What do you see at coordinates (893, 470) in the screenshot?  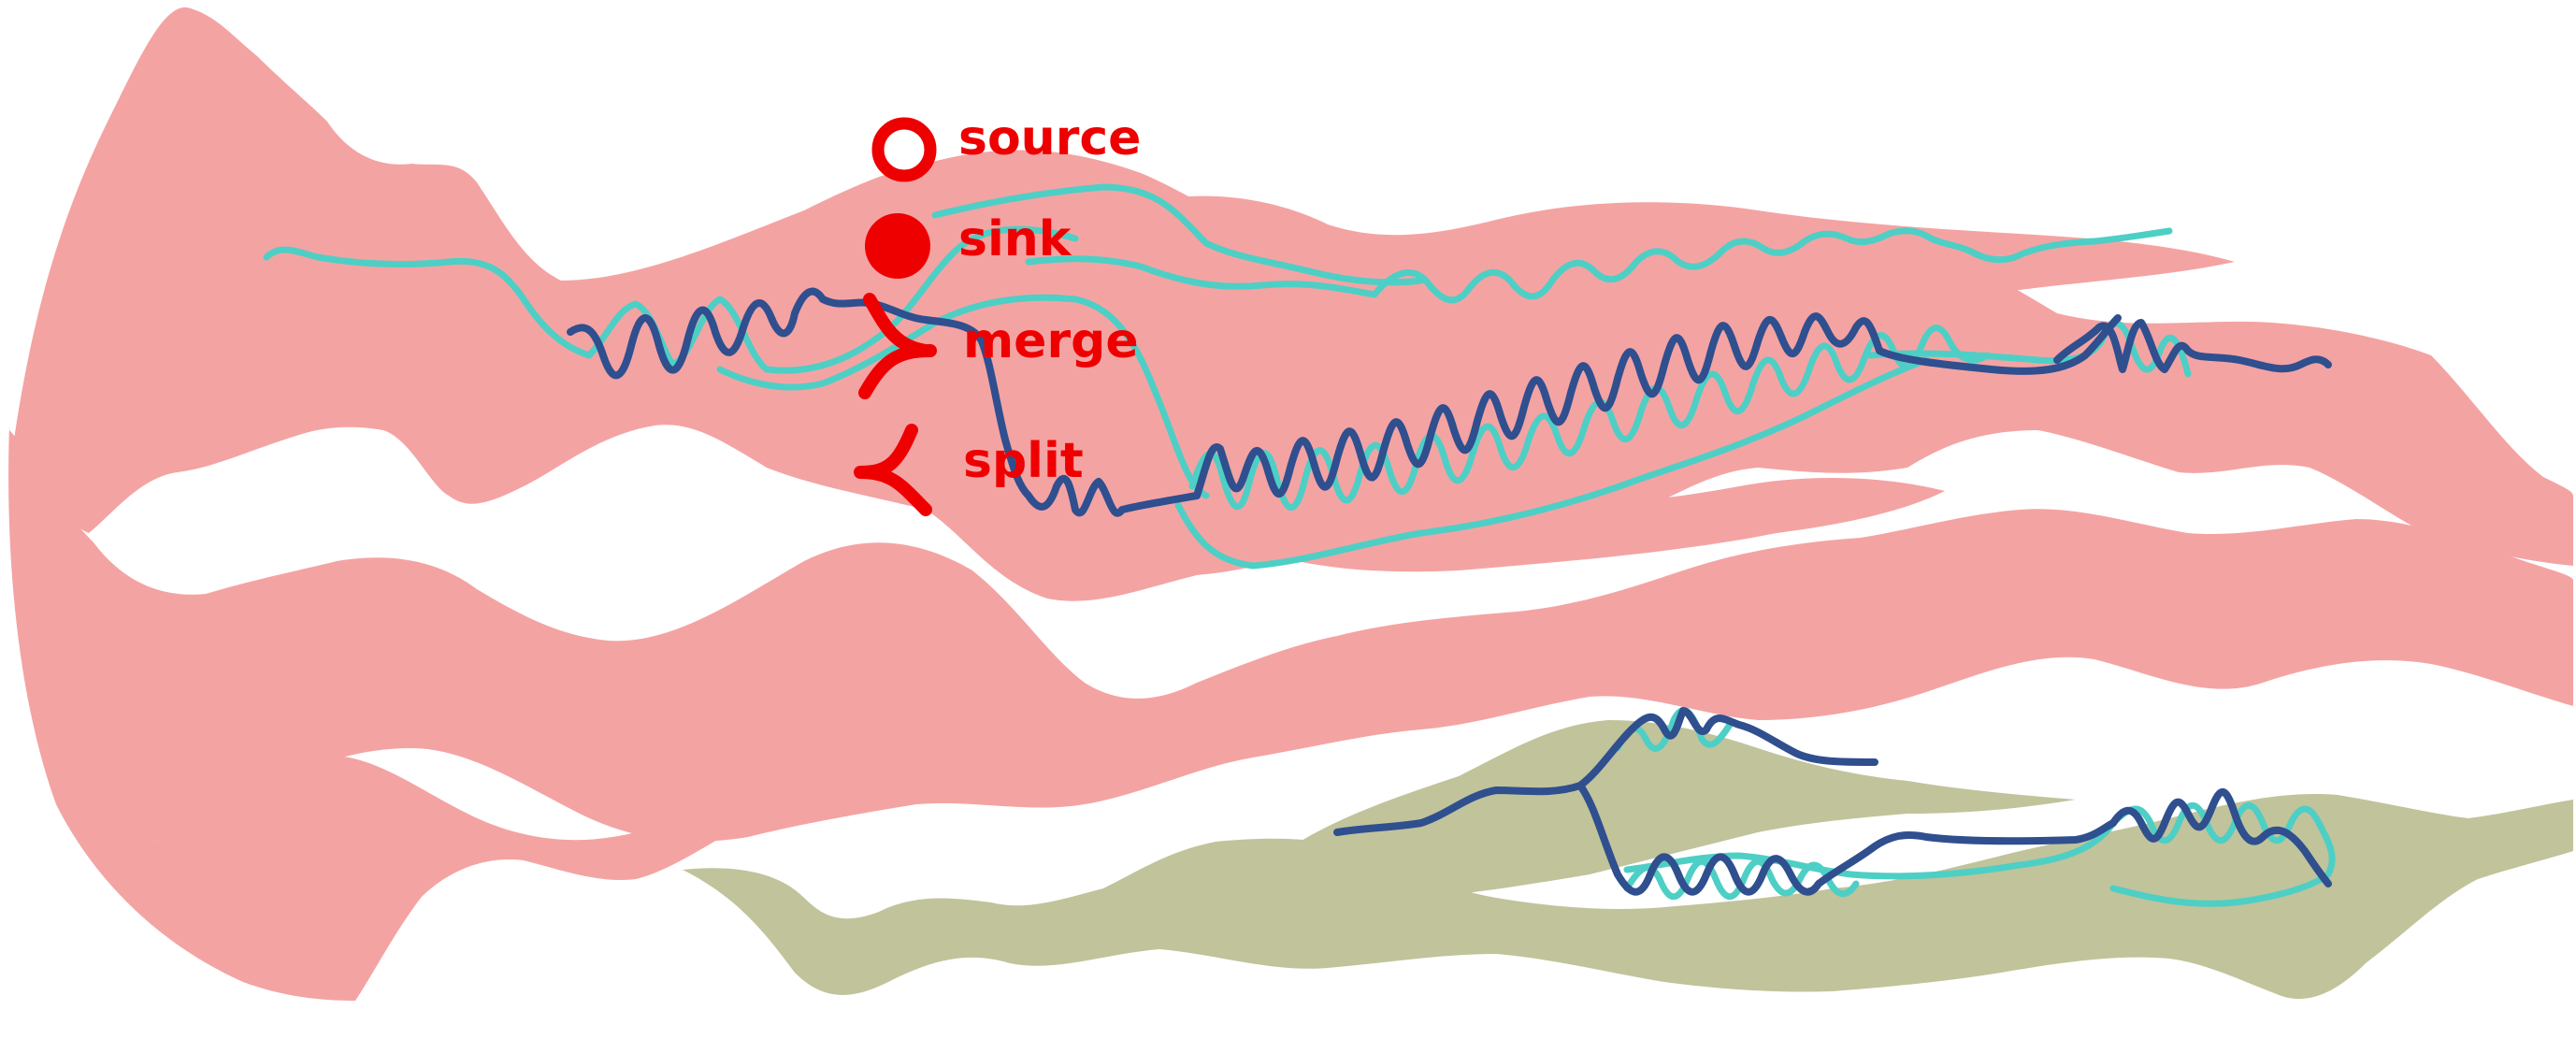 I see `split-icon` at bounding box center [893, 470].